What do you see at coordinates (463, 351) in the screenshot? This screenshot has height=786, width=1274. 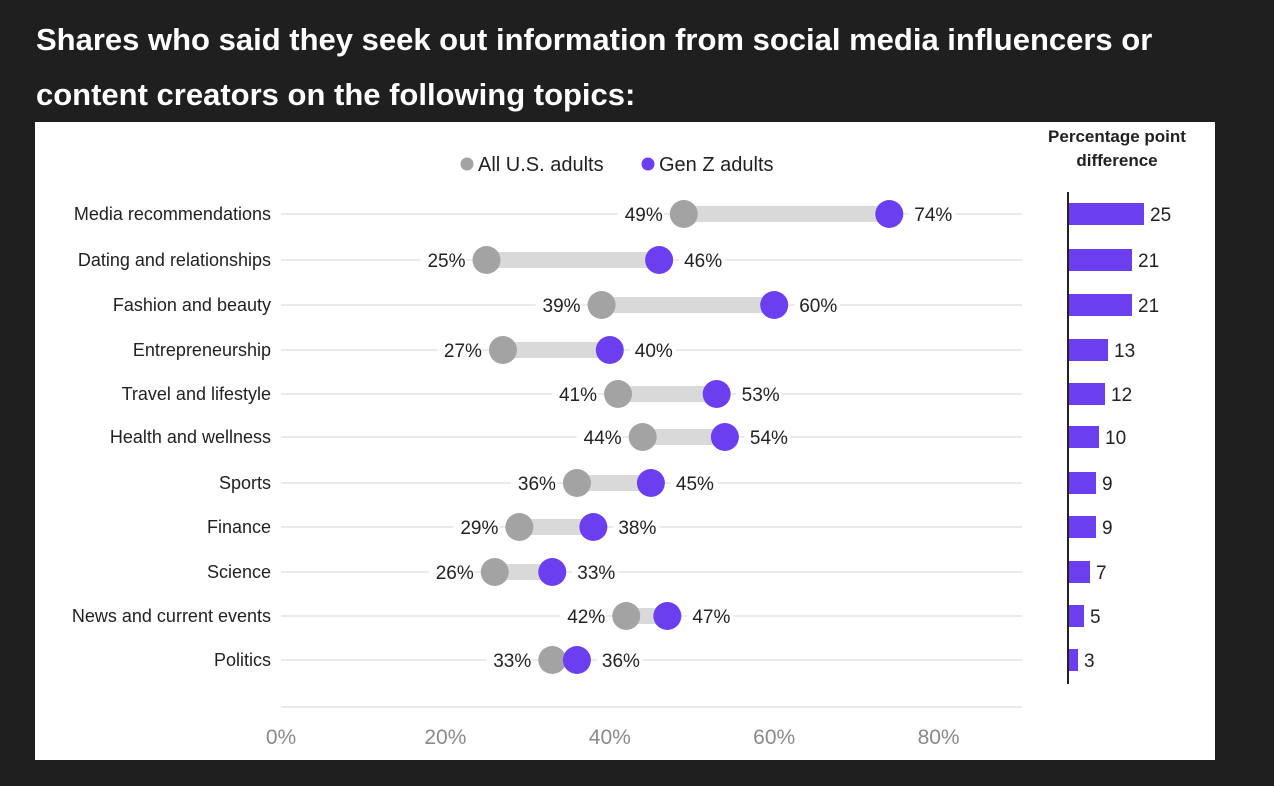 I see `value-label-all-adults: 27%` at bounding box center [463, 351].